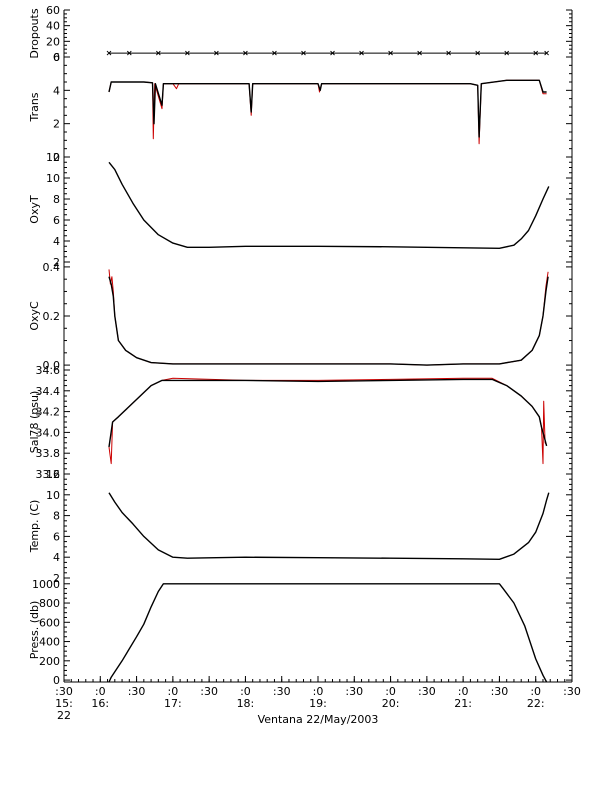 The image size is (612, 785). What do you see at coordinates (49, 642) in the screenshot?
I see `y-tick-label: 400` at bounding box center [49, 642].